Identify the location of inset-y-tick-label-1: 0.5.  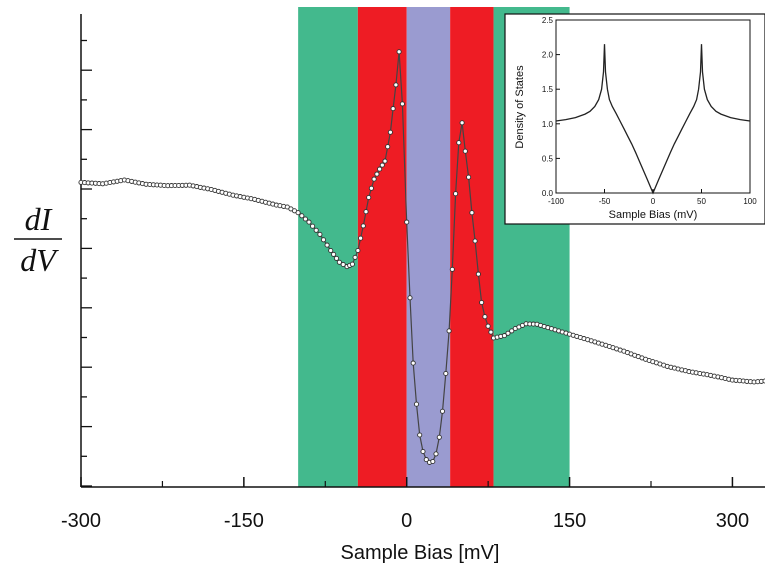
(548, 158).